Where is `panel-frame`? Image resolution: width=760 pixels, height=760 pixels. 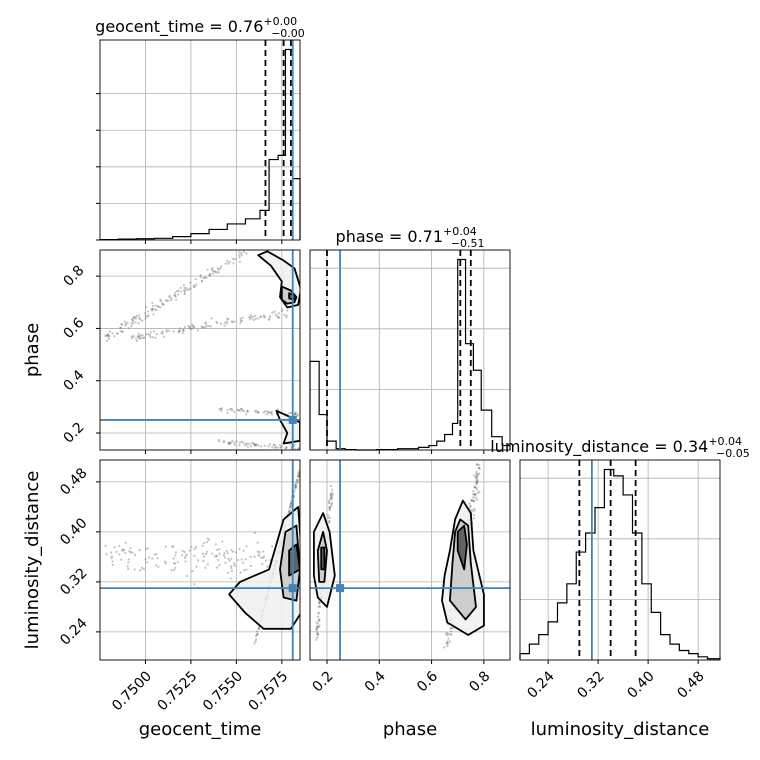
panel-frame is located at coordinates (200, 350).